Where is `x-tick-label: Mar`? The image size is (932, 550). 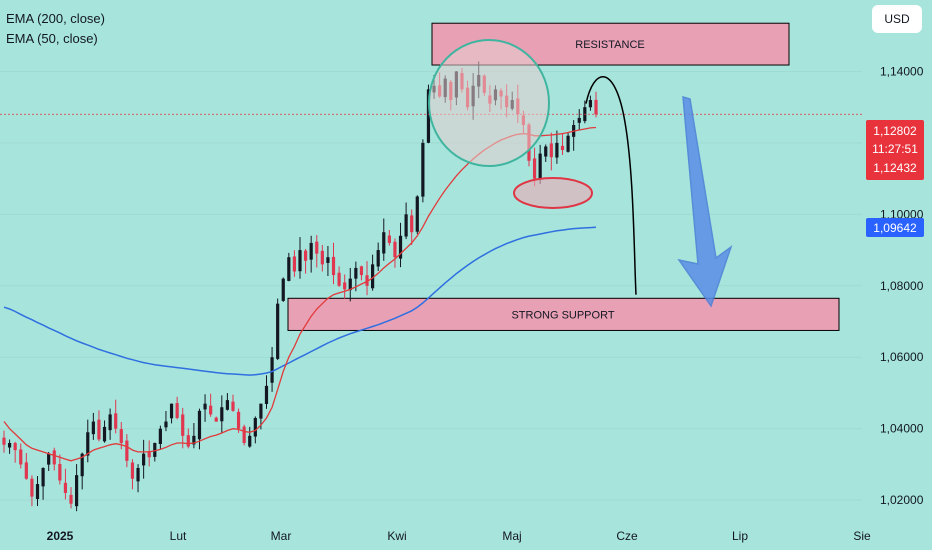
x-tick-label: Mar is located at coordinates (281, 536).